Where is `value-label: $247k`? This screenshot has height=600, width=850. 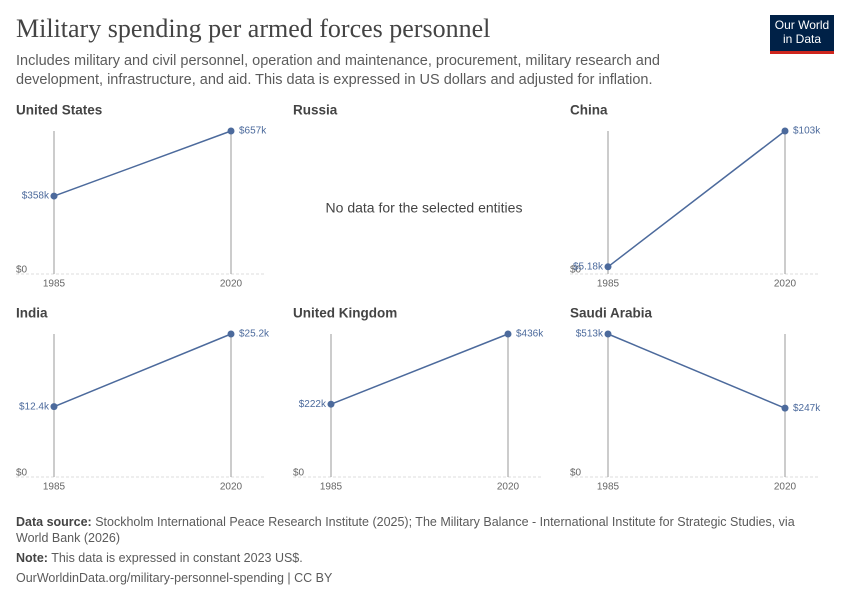 value-label: $247k is located at coordinates (807, 408).